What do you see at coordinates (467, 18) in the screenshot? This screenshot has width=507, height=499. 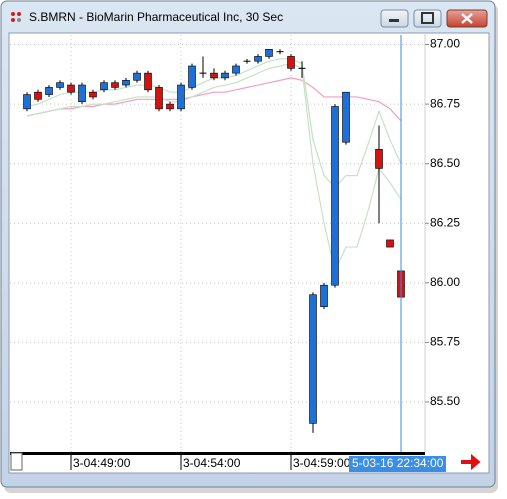 I see `close-button` at bounding box center [467, 18].